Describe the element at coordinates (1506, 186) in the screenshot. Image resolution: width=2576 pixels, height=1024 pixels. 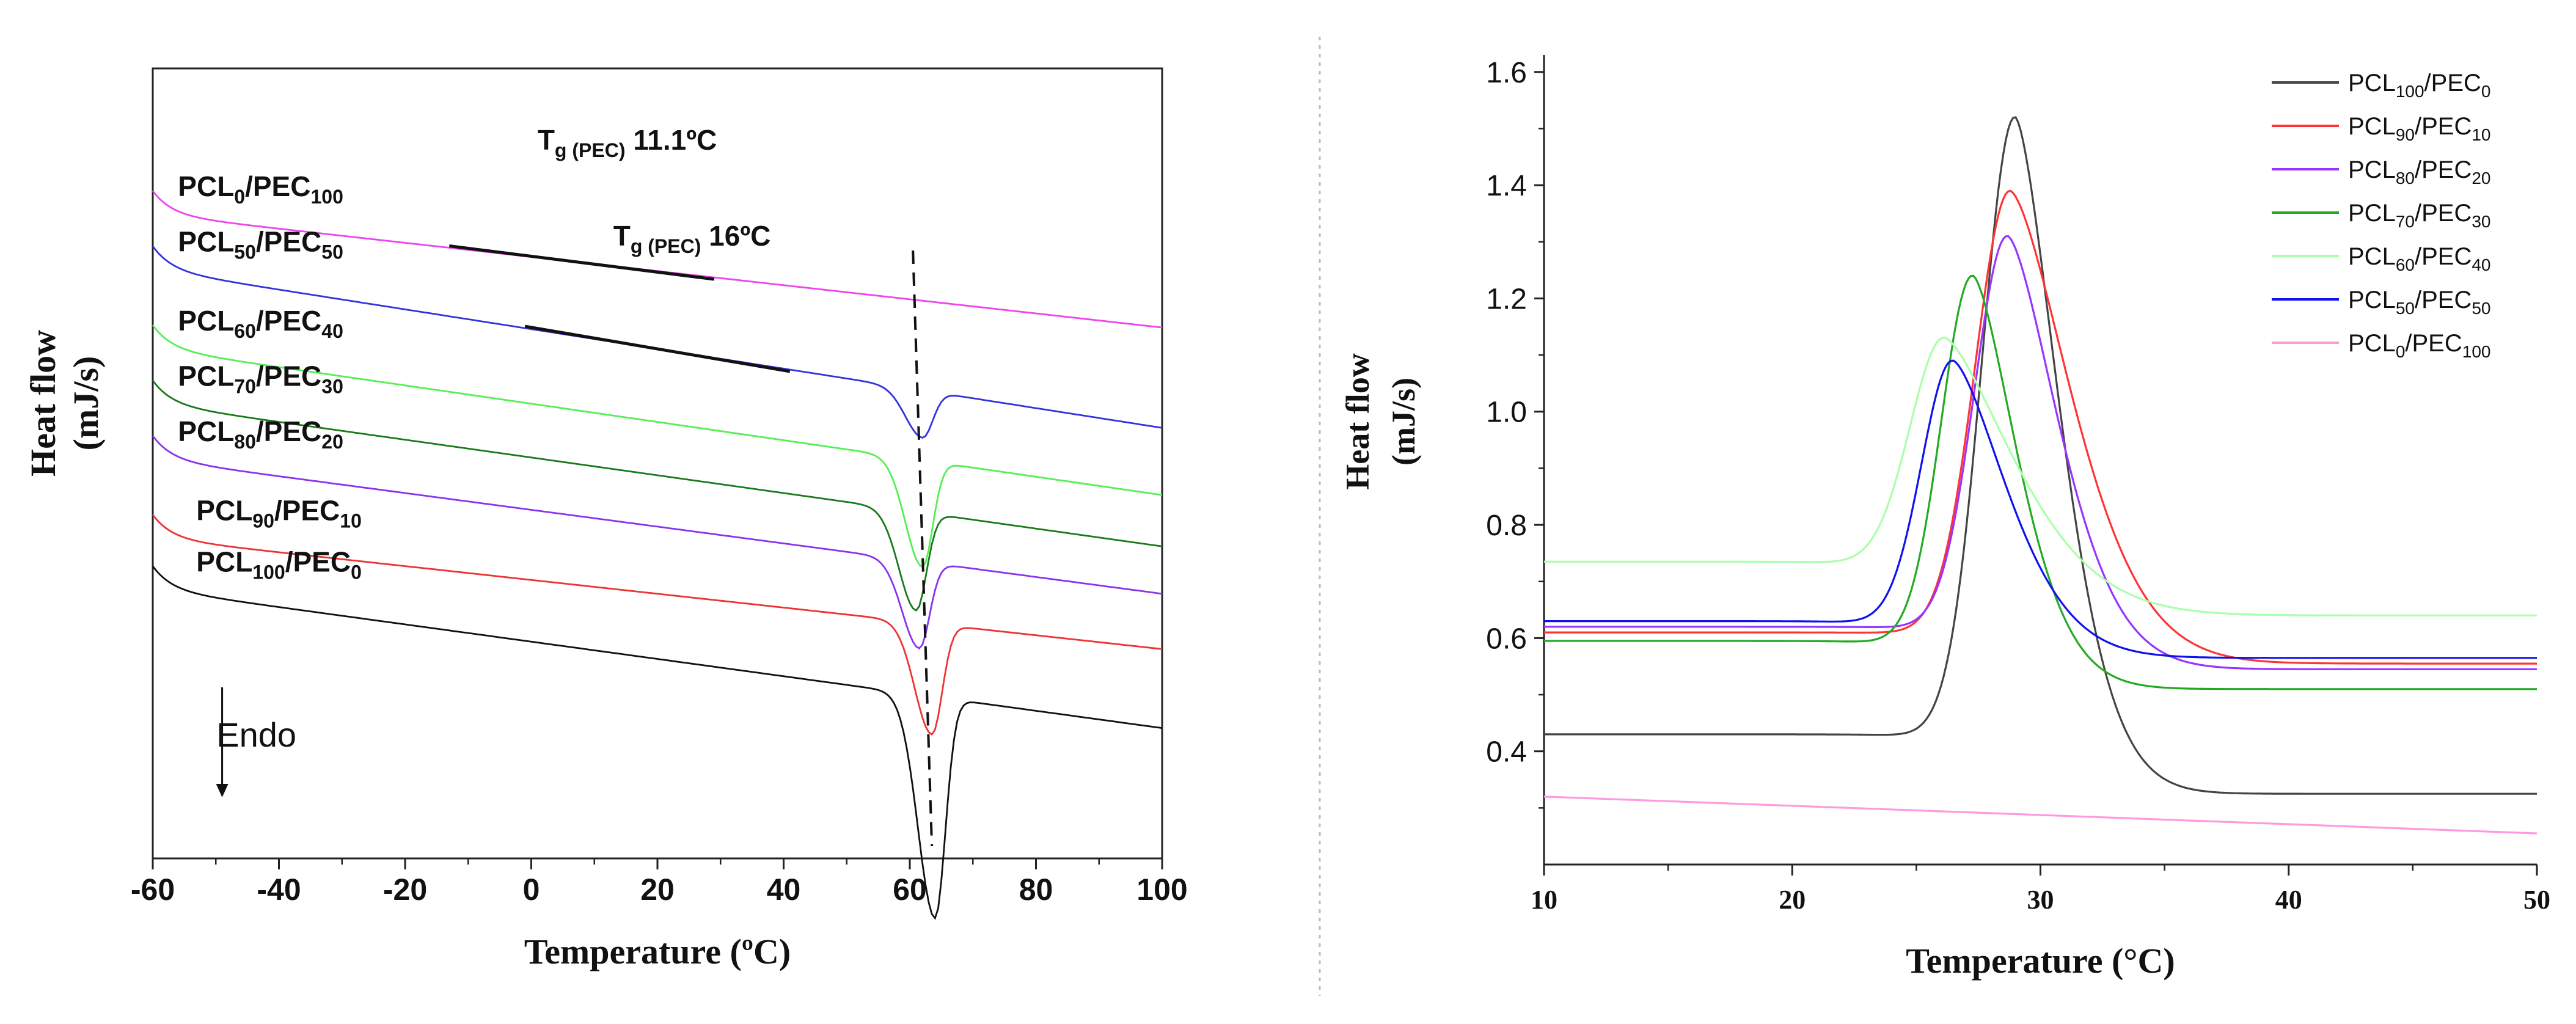
I see `right-y-tick-label: 1.4` at that location.